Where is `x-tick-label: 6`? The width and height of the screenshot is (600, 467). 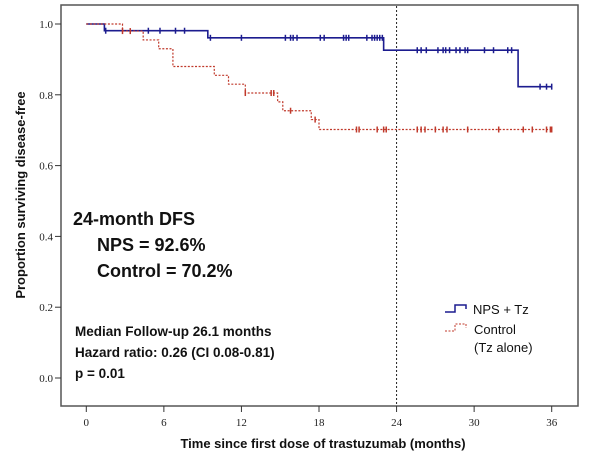
x-tick-label: 6 is located at coordinates (164, 423).